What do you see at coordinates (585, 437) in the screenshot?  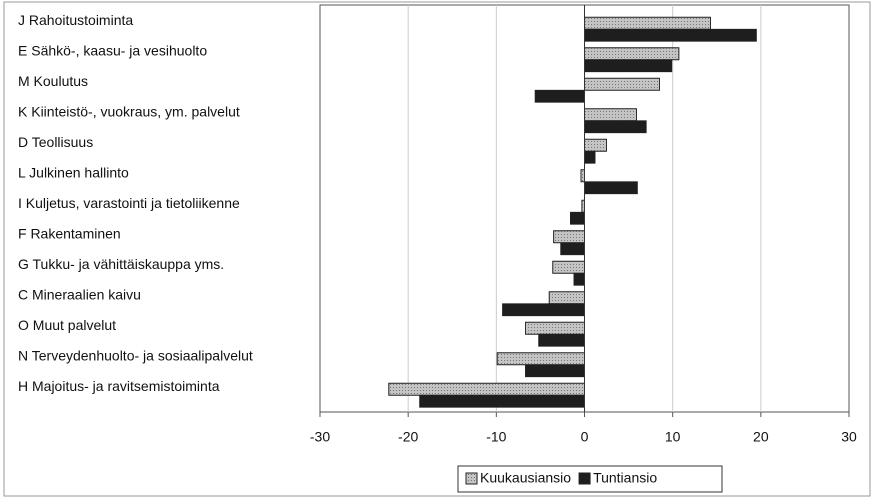 I see `x-tick-label: 0` at bounding box center [585, 437].